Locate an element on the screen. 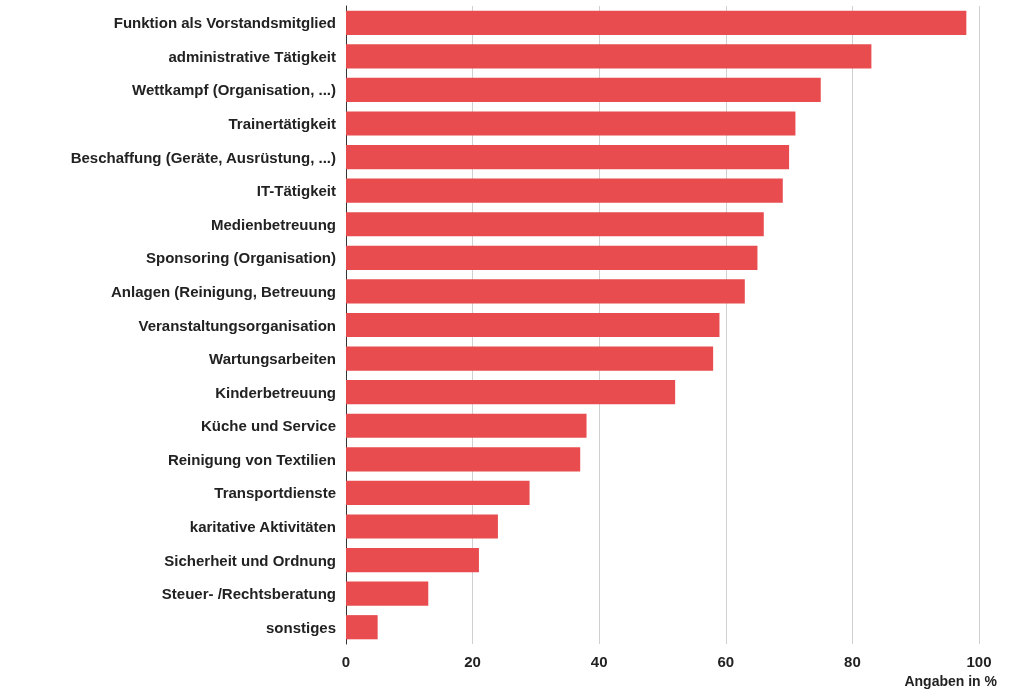 The width and height of the screenshot is (1011, 698). y-tick-label: Medienbetreuung is located at coordinates (273, 224).